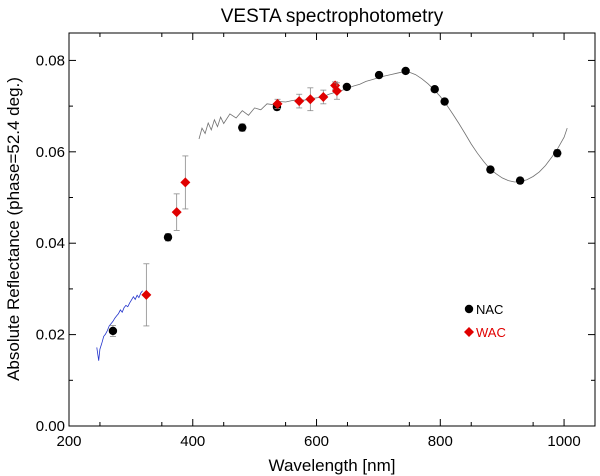  Describe the element at coordinates (50, 152) in the screenshot. I see `y-tick-label: 0.06` at that location.